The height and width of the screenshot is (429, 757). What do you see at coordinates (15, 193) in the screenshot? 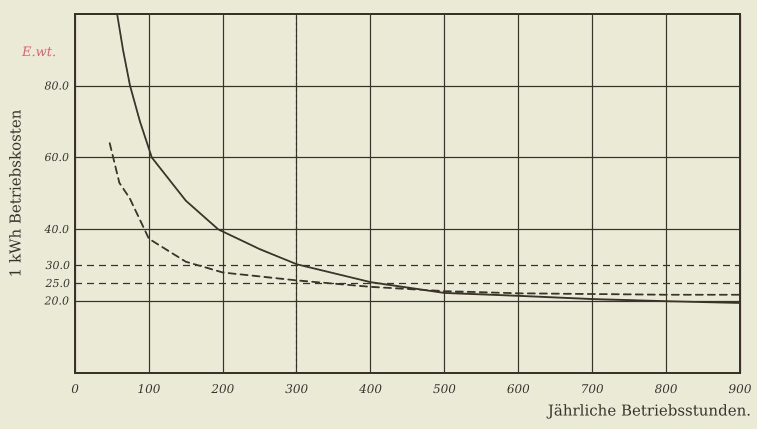
I see `y-axis-title: 1 kWh Betriebskosten` at bounding box center [15, 193].